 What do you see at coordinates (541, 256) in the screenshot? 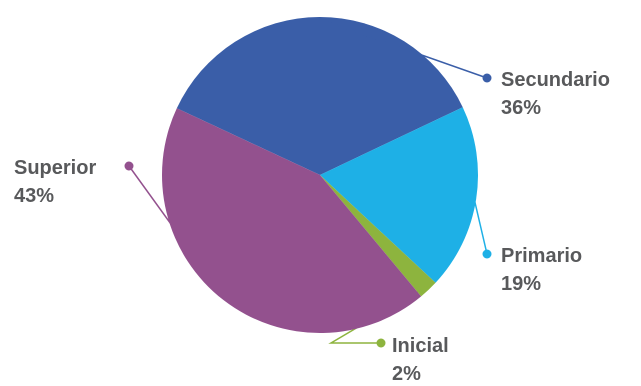
I see `slice-label-primario: Primario` at bounding box center [541, 256].